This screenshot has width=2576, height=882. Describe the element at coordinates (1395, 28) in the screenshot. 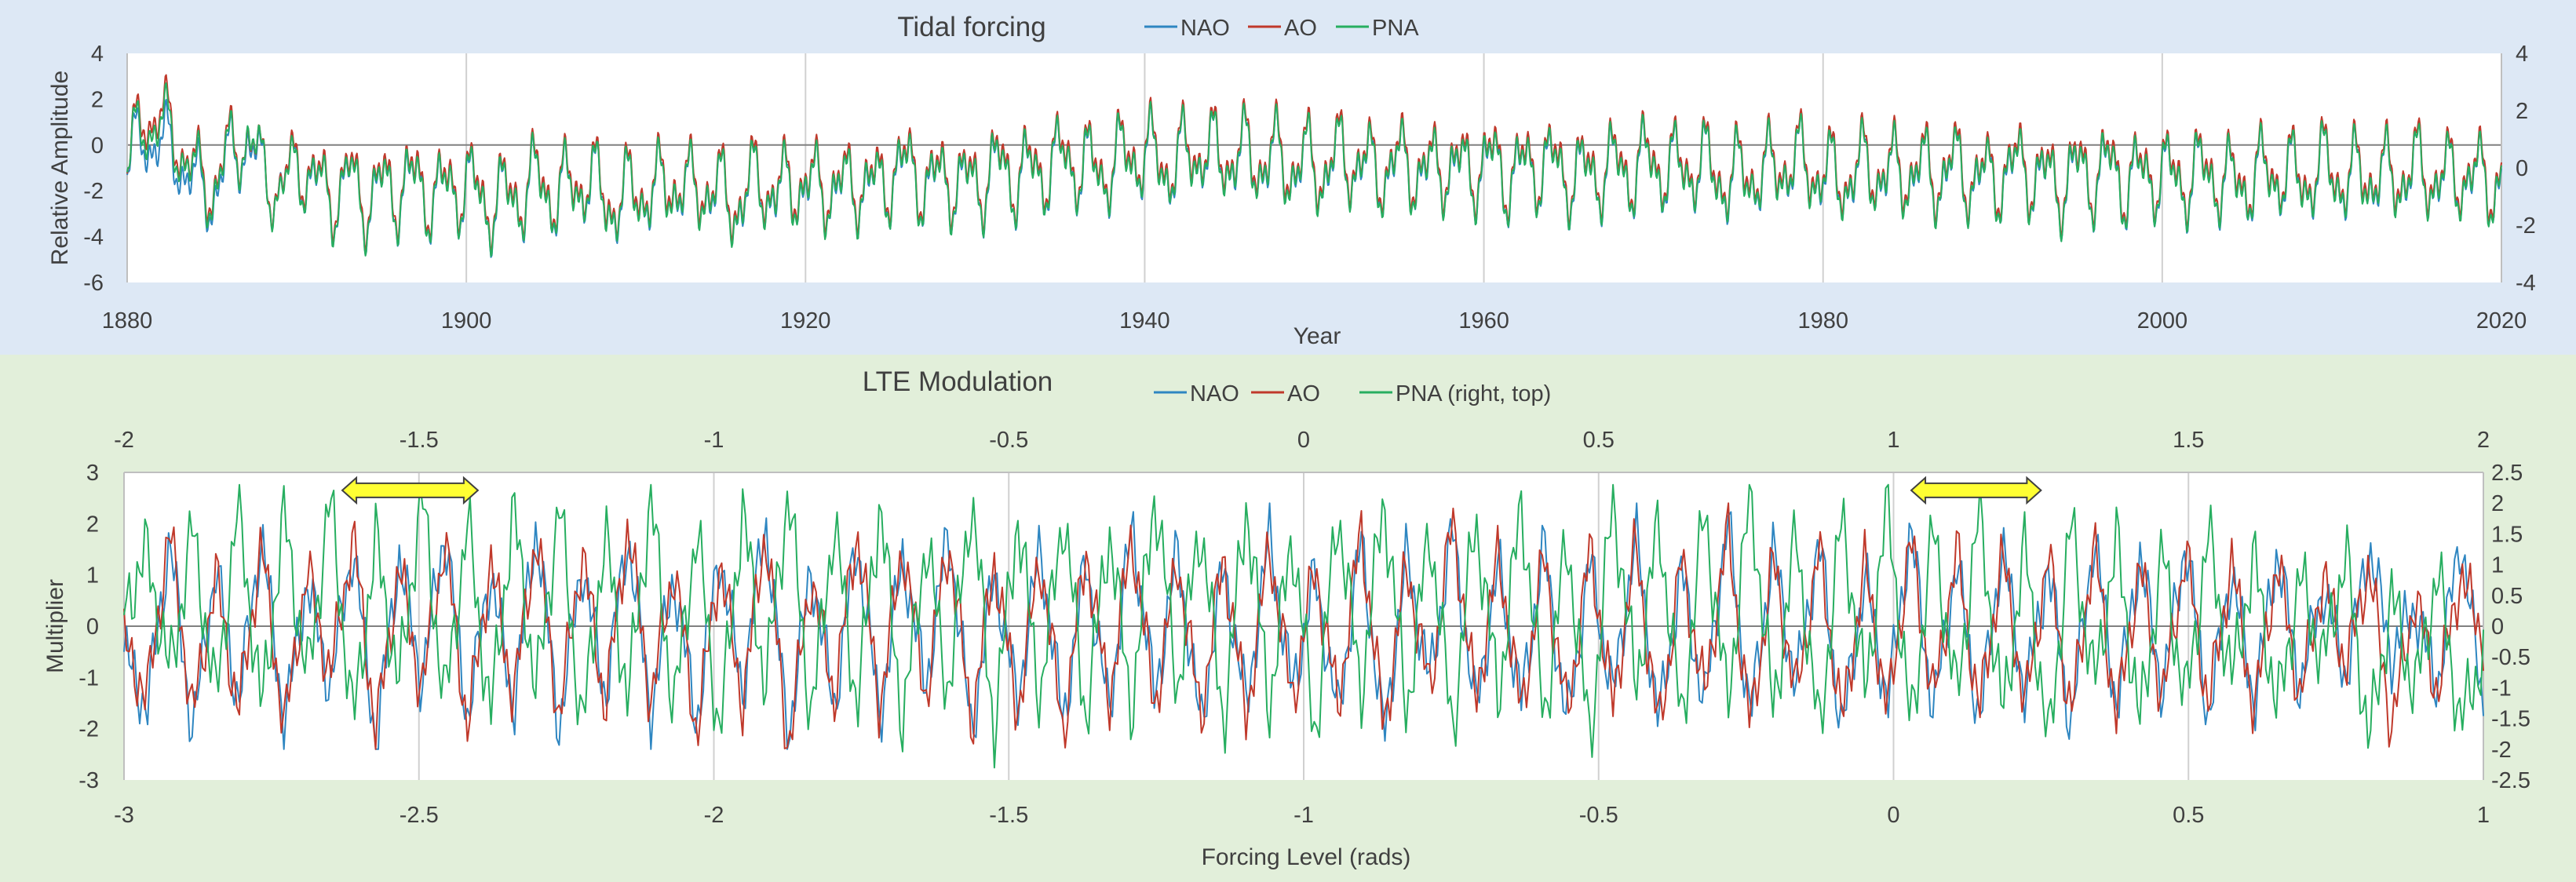

I see `legend-pna-label: PNA` at that location.